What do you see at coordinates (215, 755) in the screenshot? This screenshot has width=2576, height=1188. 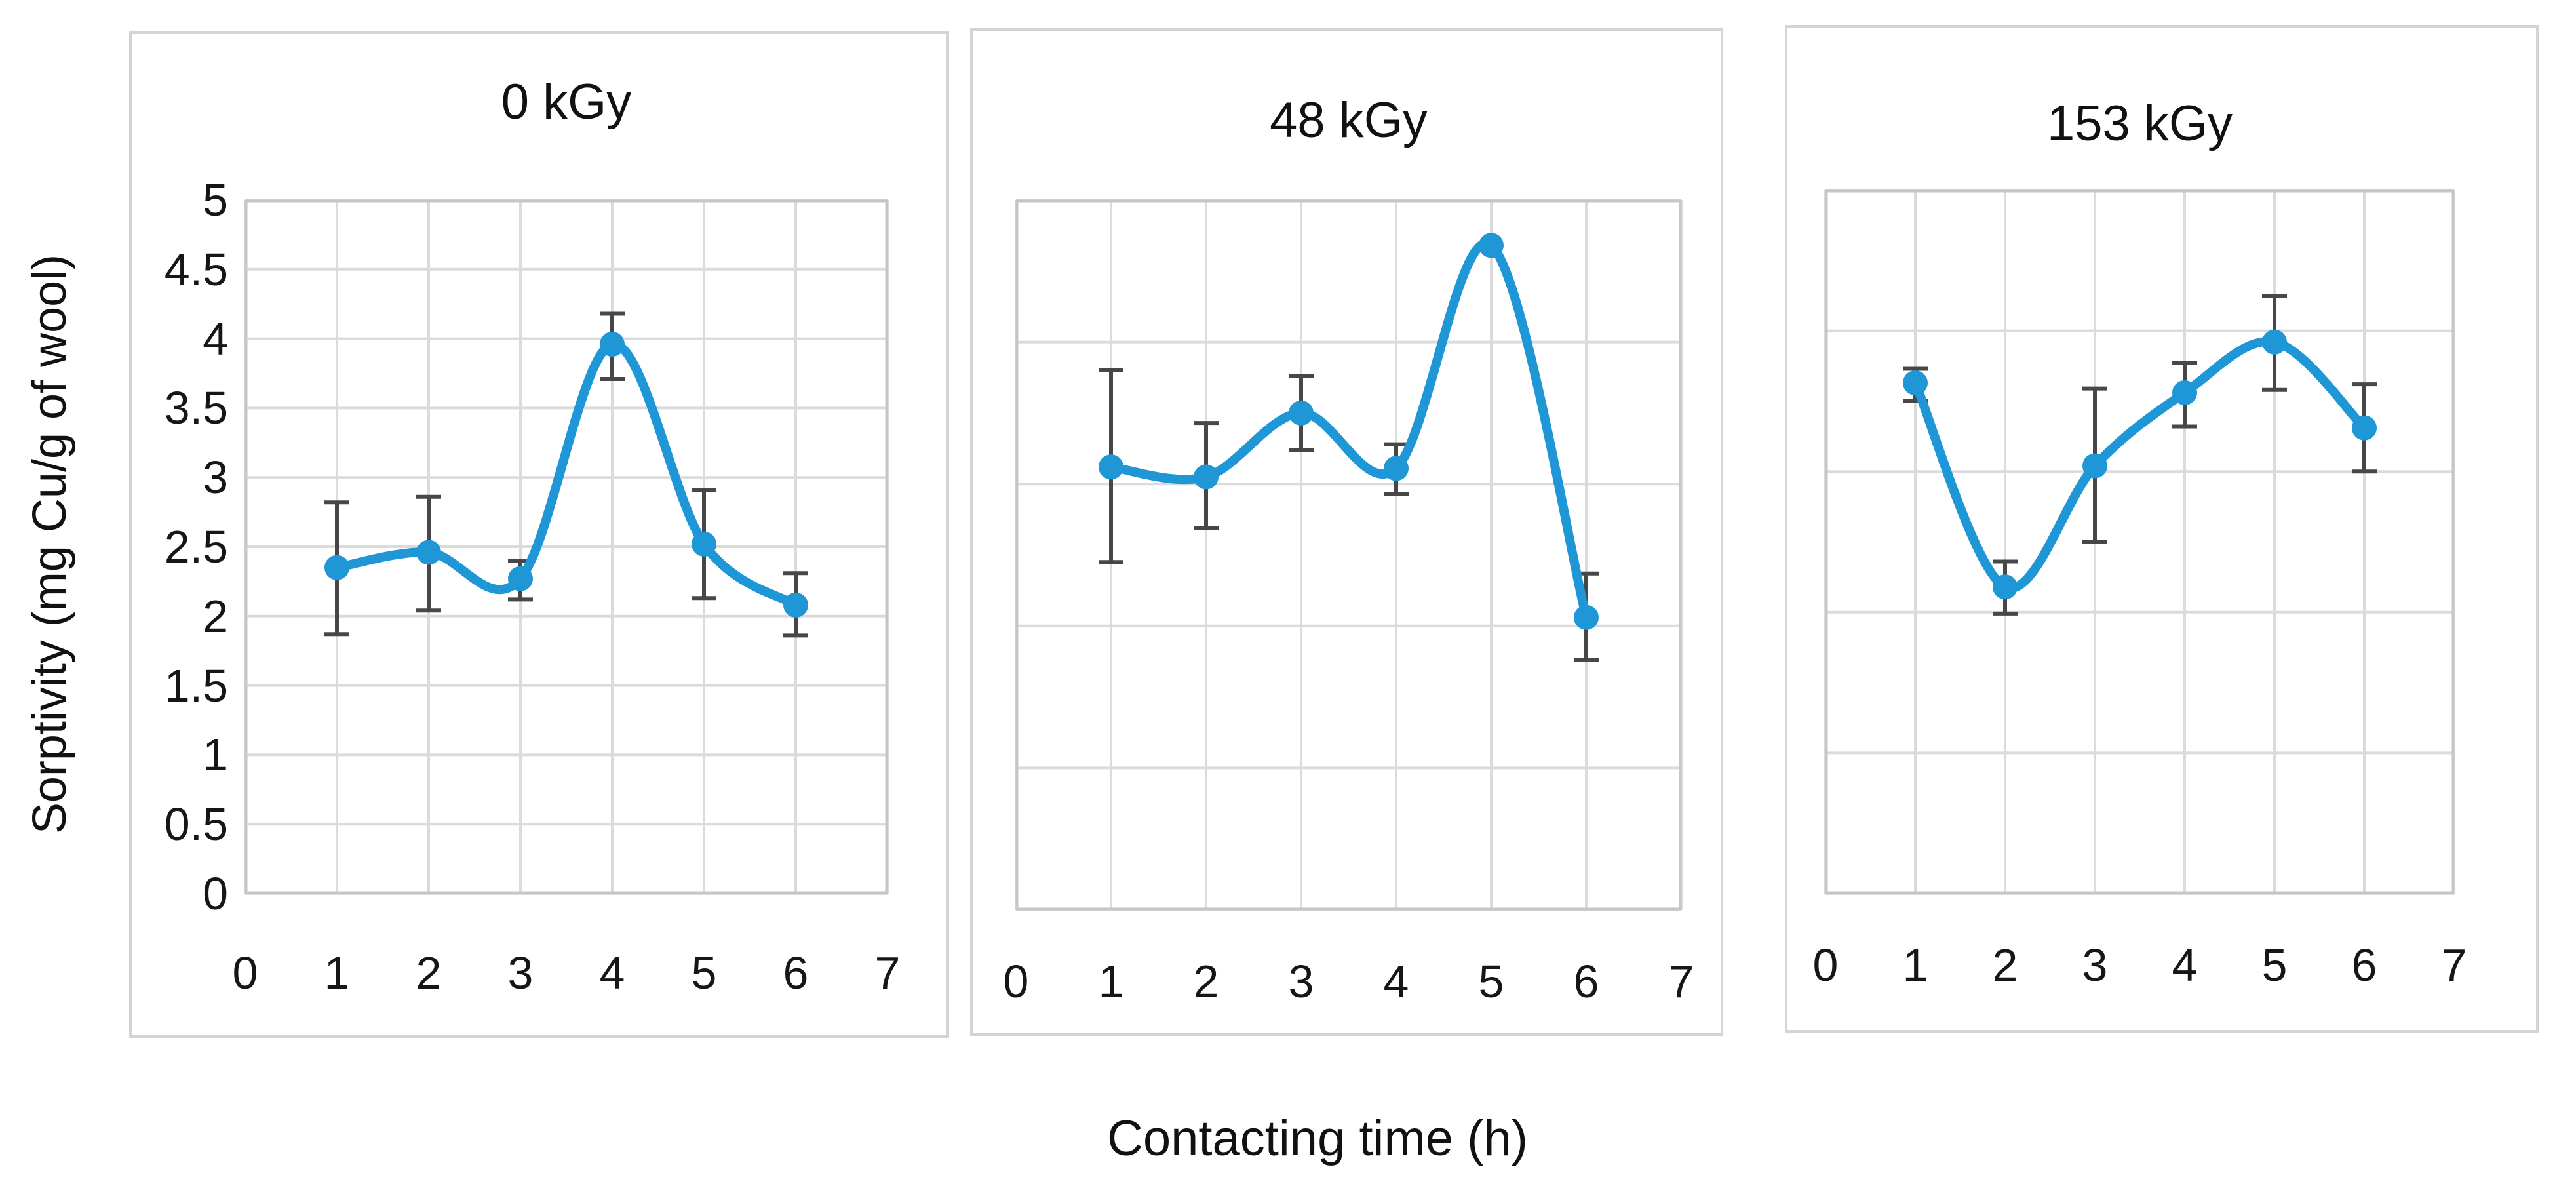 I see `y-tick-label: 1` at bounding box center [215, 755].